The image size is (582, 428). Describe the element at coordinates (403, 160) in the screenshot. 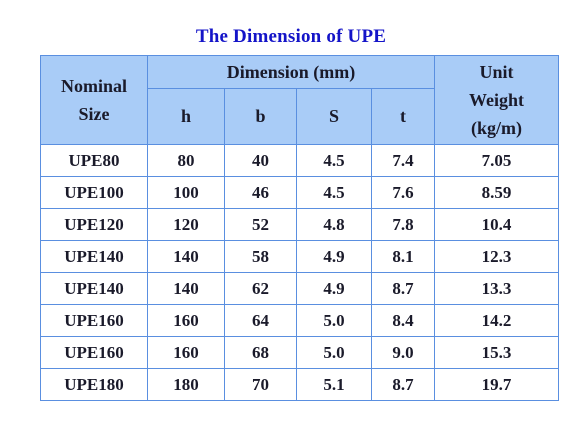

I see `t-cell: 7.4` at that location.